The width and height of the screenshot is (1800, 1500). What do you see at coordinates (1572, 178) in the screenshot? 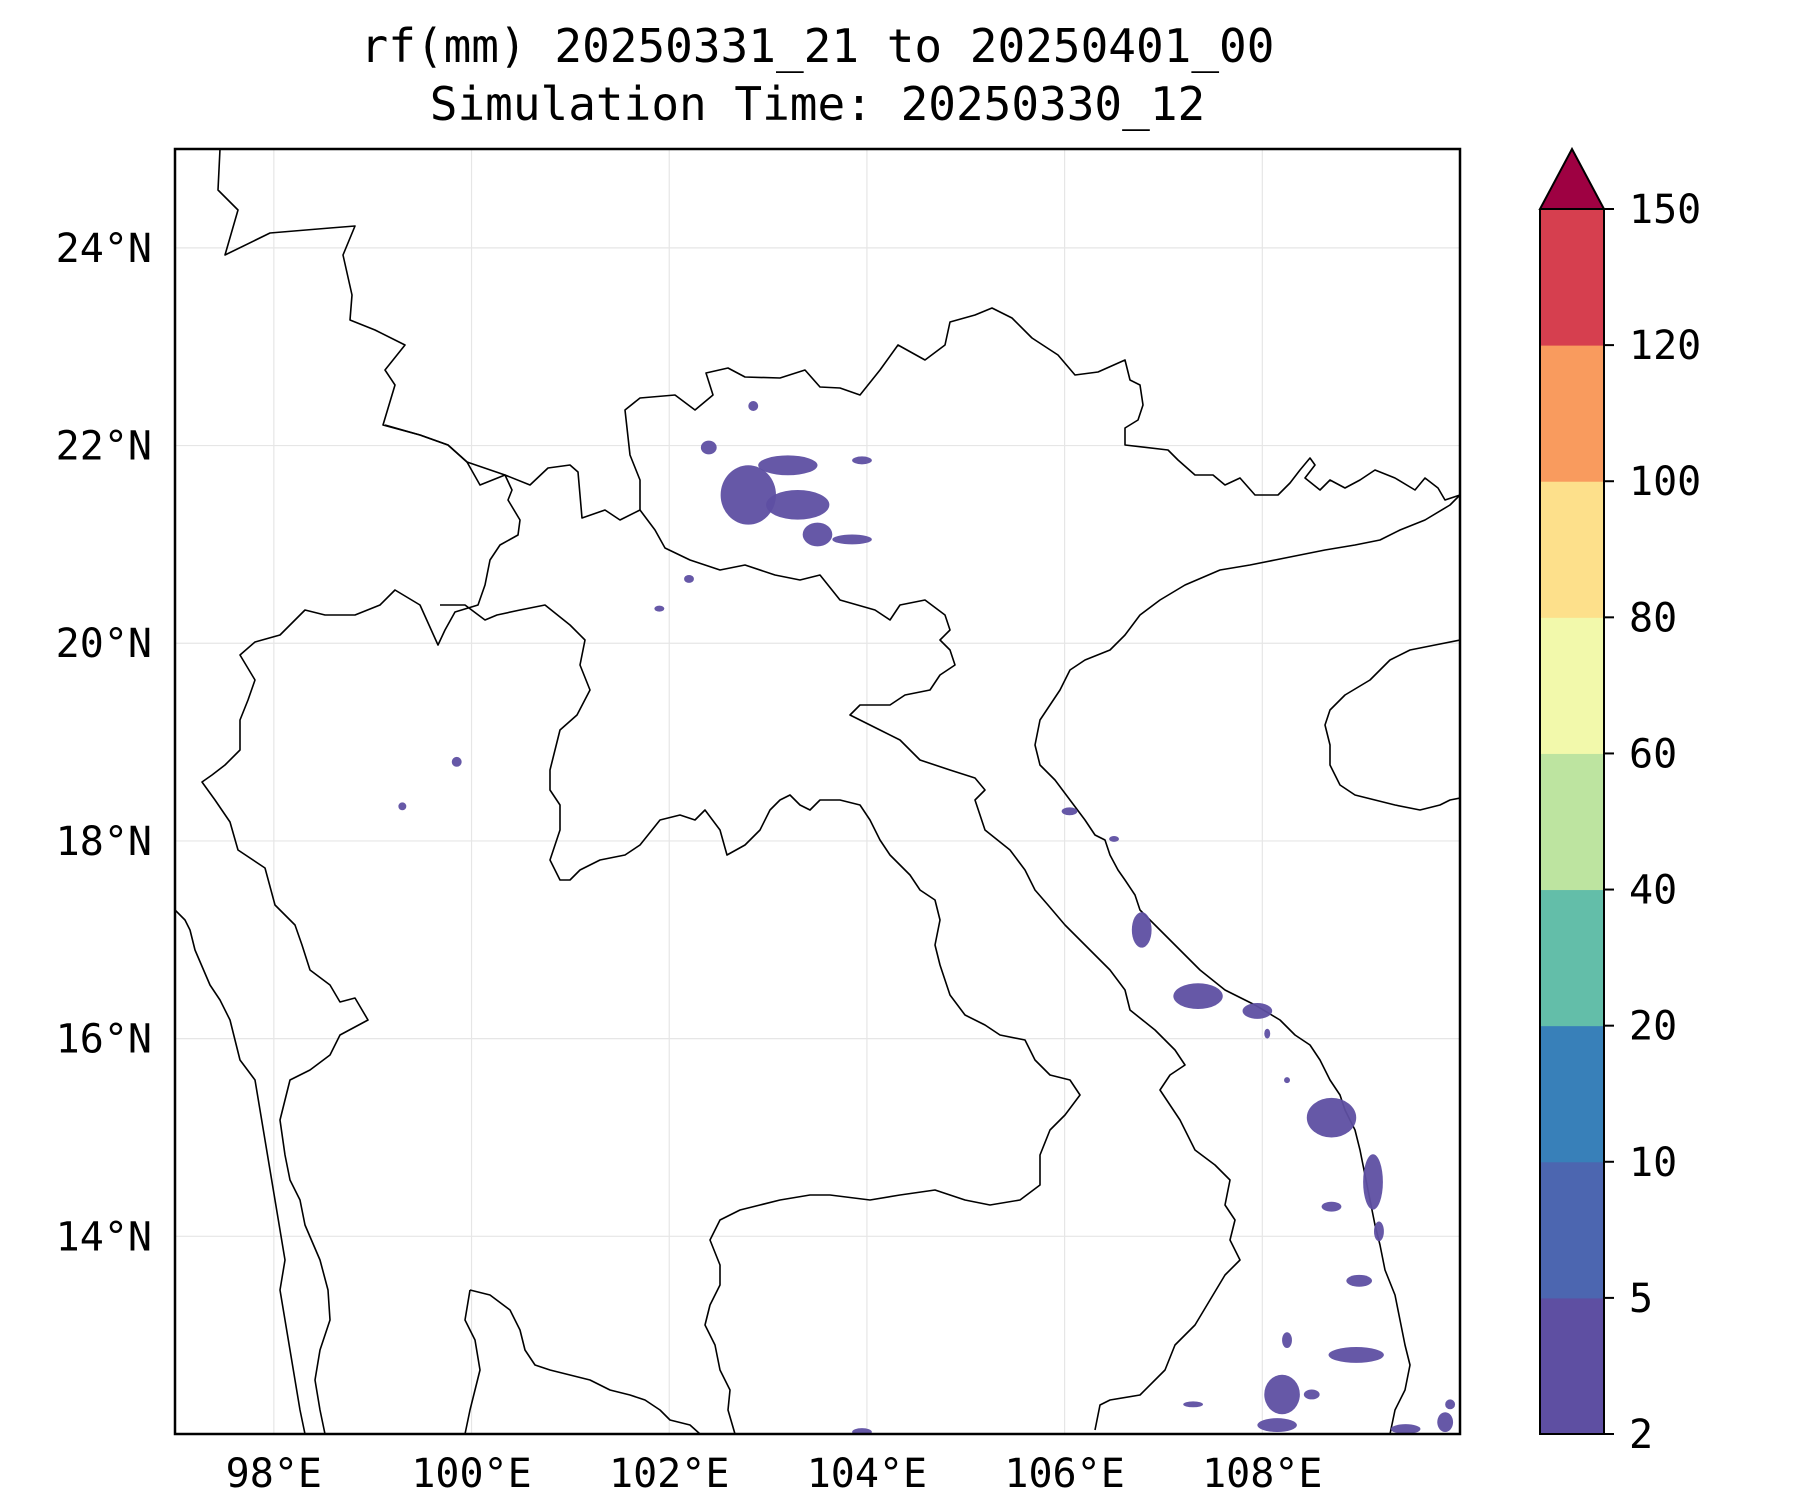
I see `colorbar-extend-arrow` at bounding box center [1572, 178].